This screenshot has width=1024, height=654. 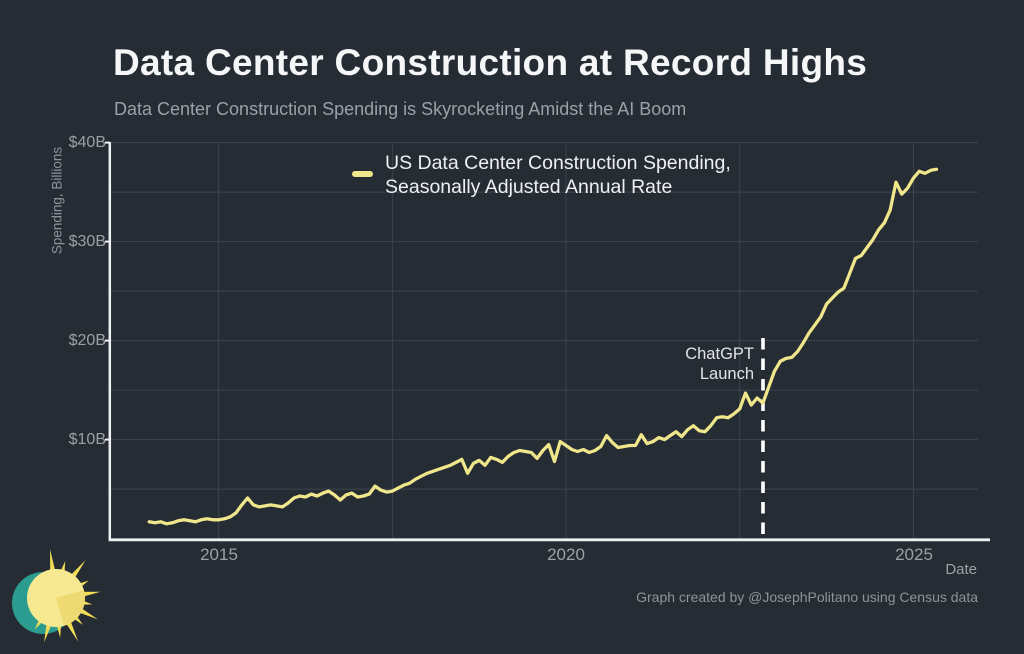 What do you see at coordinates (566, 554) in the screenshot?
I see `x-tick-2020: 2020` at bounding box center [566, 554].